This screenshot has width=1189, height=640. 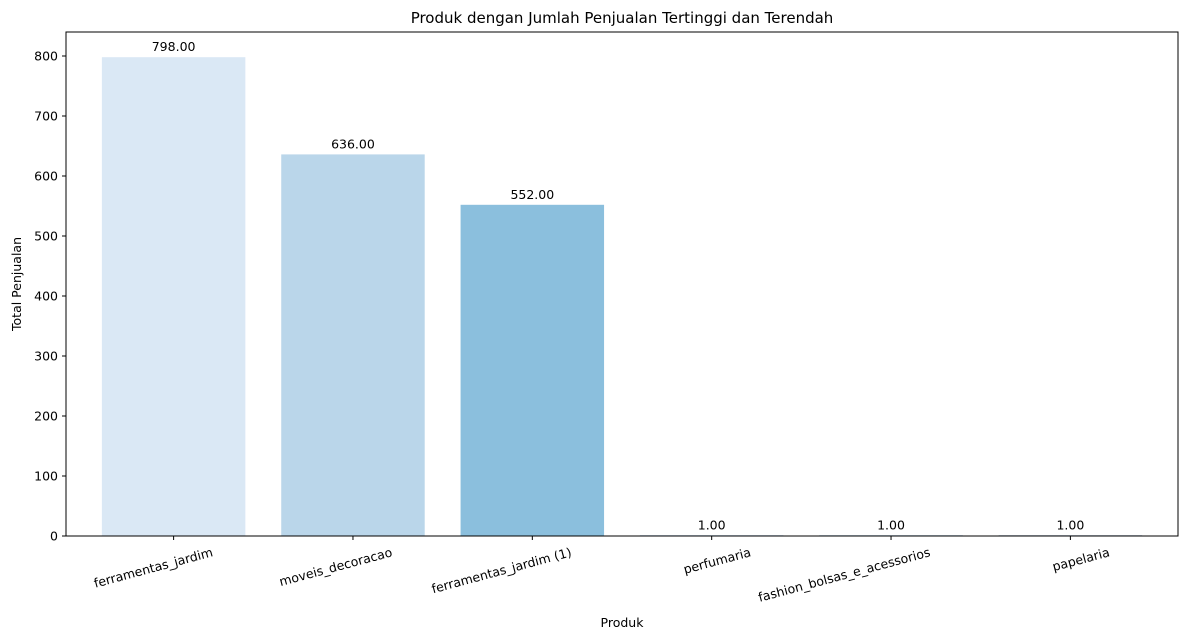 I want to click on x-tick-label: ferramentas_jardim, so click(x=153, y=567).